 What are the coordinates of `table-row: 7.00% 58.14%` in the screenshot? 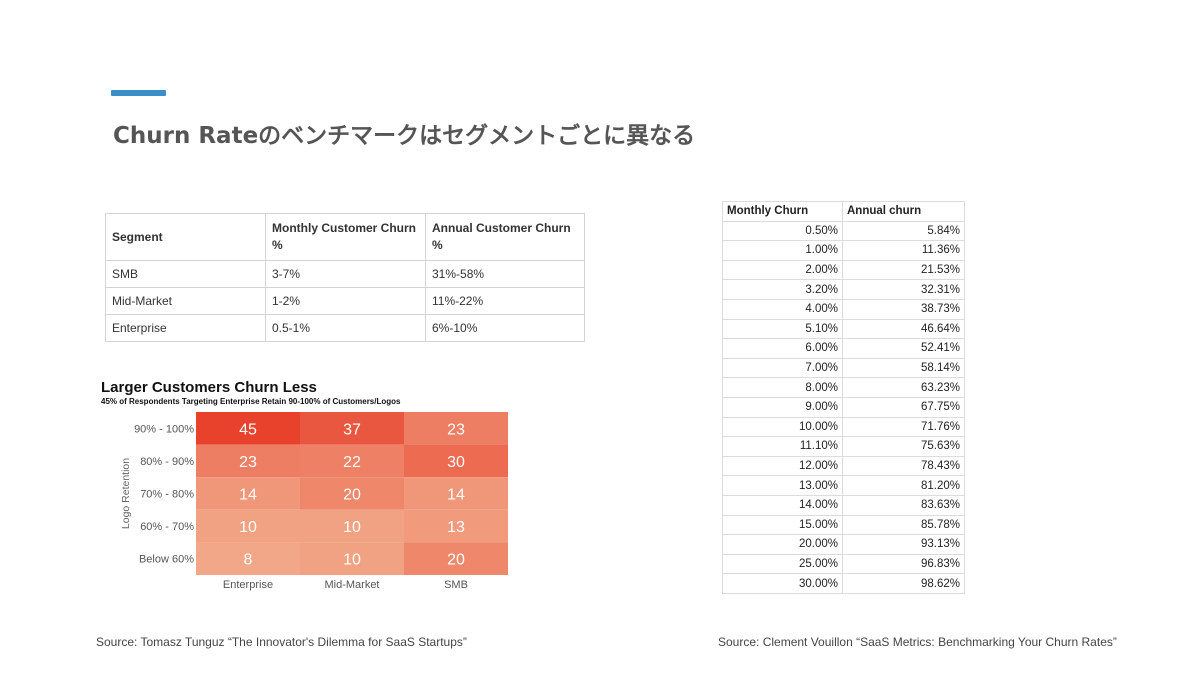 It's located at (843, 368).